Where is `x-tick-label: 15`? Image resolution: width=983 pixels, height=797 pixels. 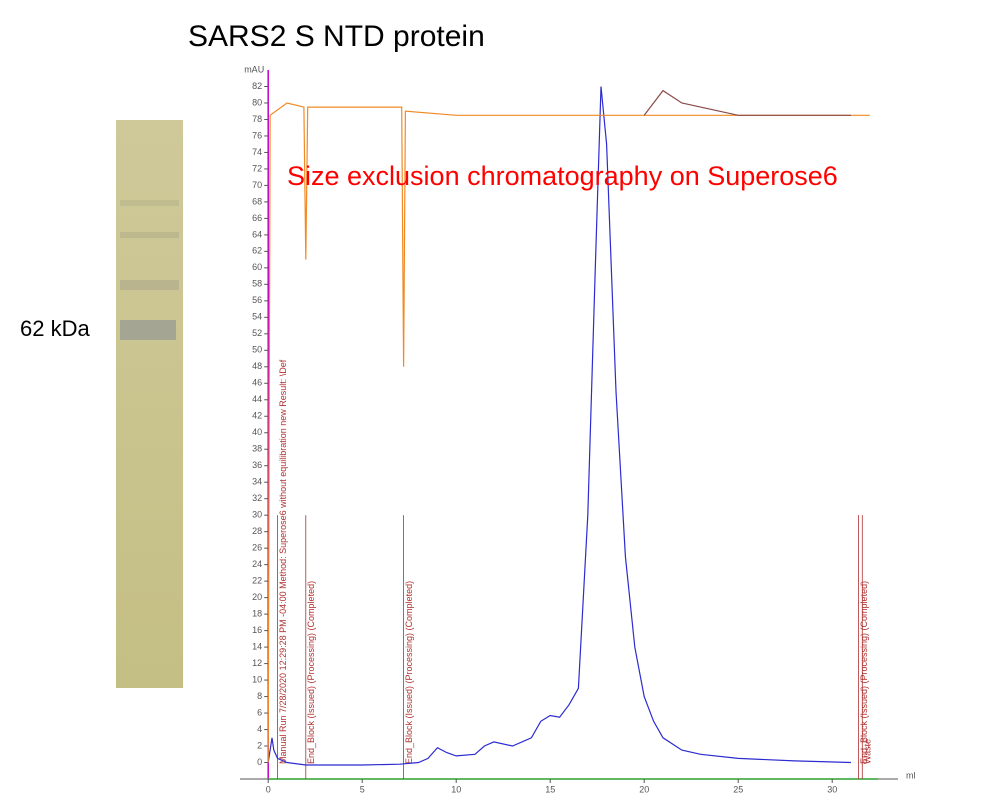
x-tick-label: 15 is located at coordinates (550, 789).